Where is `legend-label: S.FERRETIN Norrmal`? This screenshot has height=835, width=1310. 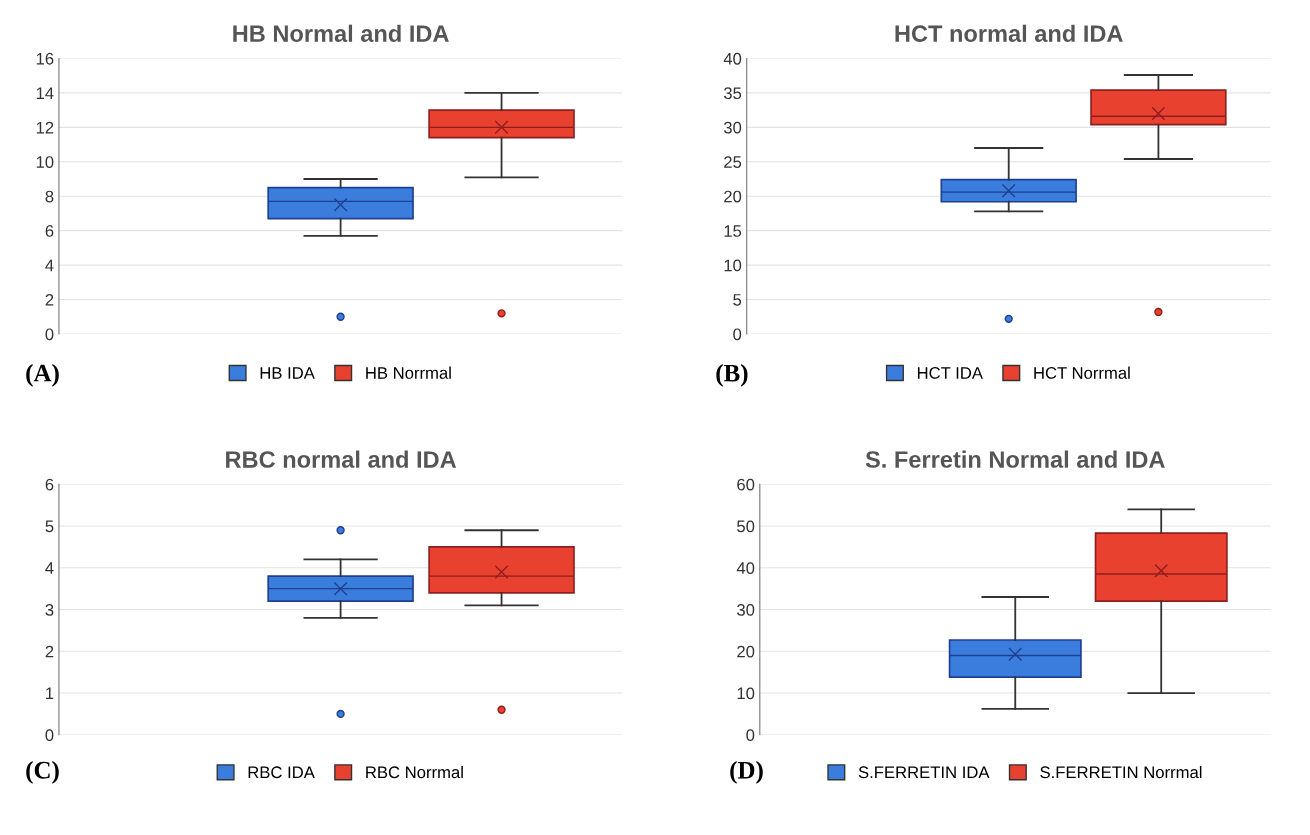
legend-label: S.FERRETIN Norrmal is located at coordinates (1121, 772).